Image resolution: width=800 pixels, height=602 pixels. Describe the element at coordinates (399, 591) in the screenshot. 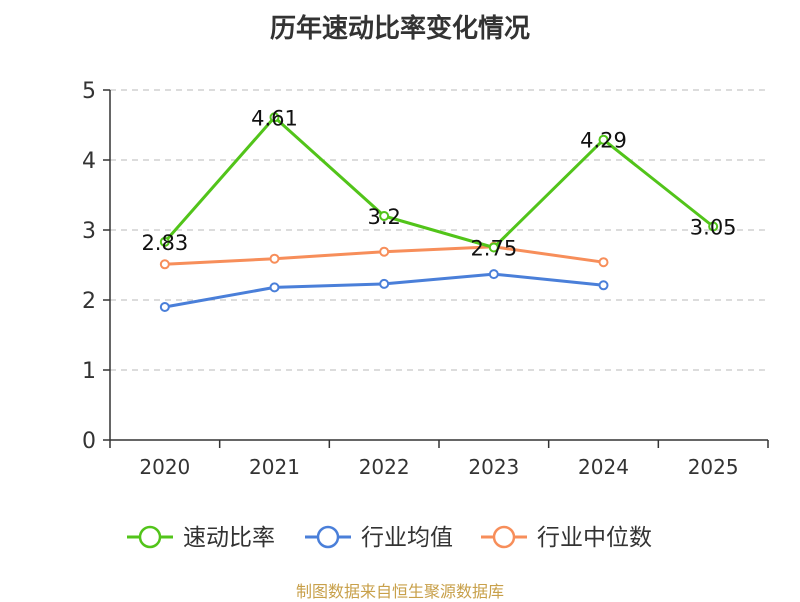

I see `source-note: 制图数据来自恒生聚源数据库` at that location.